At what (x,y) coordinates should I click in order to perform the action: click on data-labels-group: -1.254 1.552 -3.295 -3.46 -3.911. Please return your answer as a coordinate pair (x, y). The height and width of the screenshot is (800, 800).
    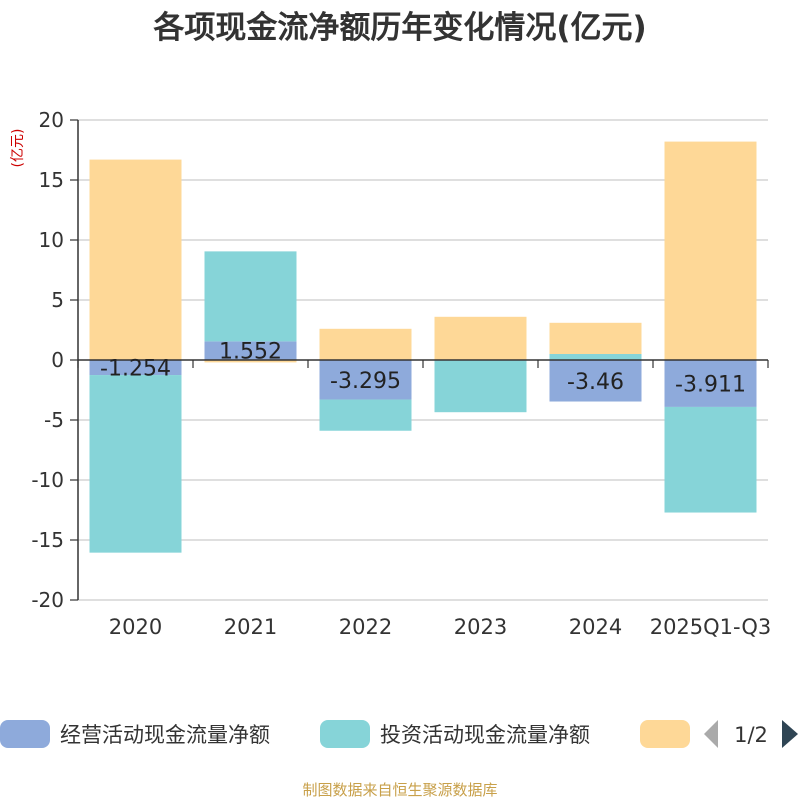
    Looking at the image, I should click on (423, 369).